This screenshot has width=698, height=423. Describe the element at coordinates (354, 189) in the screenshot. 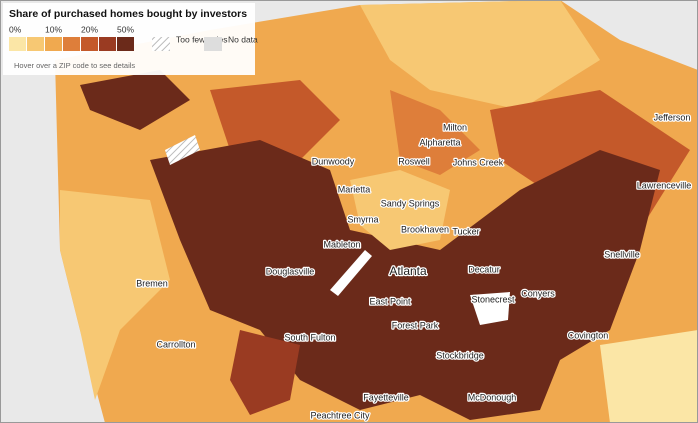

I see `place-label: Marietta` at that location.